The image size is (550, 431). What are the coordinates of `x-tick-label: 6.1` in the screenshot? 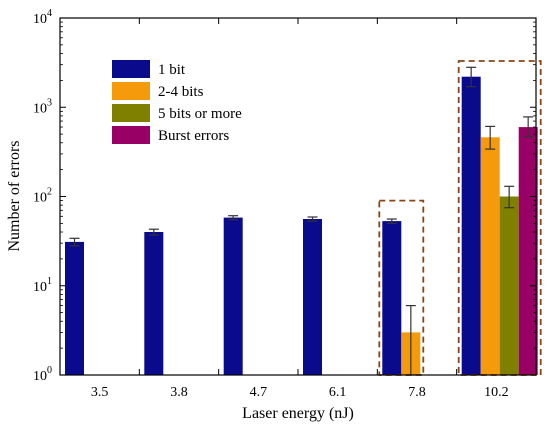 It's located at (338, 392).